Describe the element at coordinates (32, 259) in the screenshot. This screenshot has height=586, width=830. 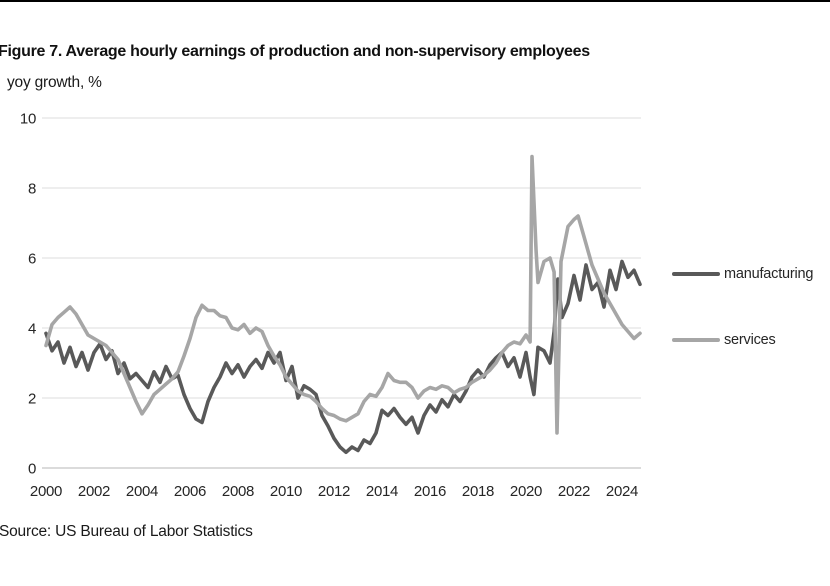
I see `y-tick-label: 6` at that location.